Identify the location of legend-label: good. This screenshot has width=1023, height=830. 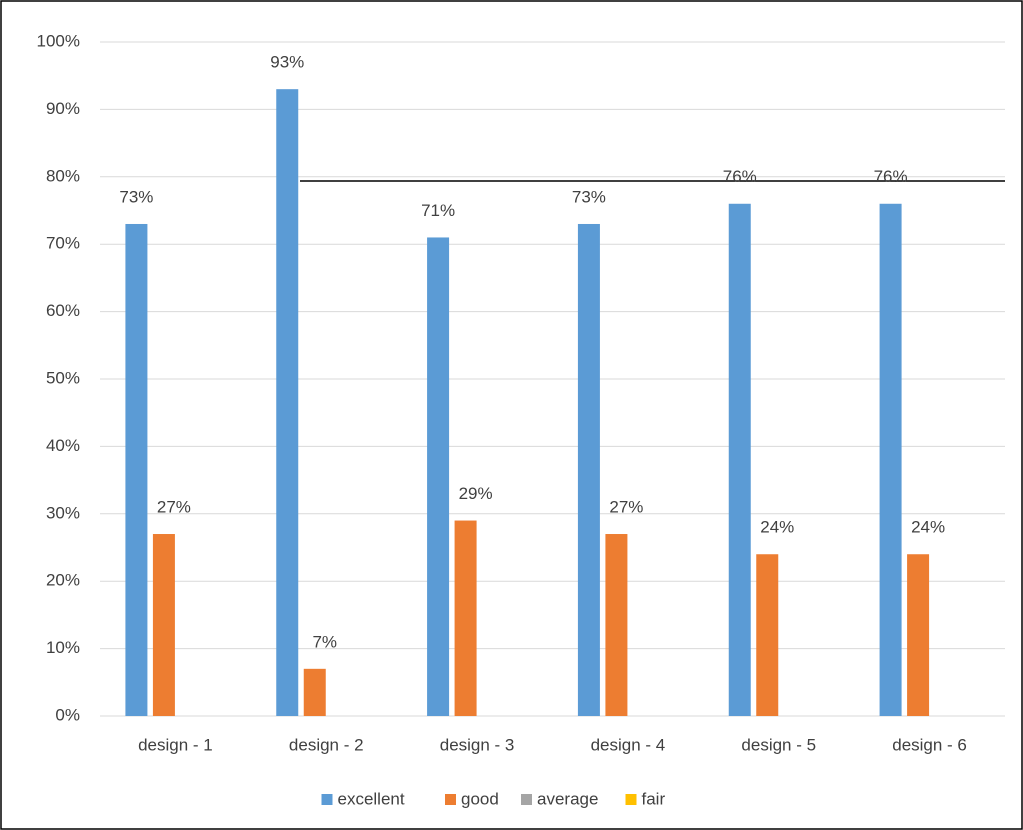
(480, 798).